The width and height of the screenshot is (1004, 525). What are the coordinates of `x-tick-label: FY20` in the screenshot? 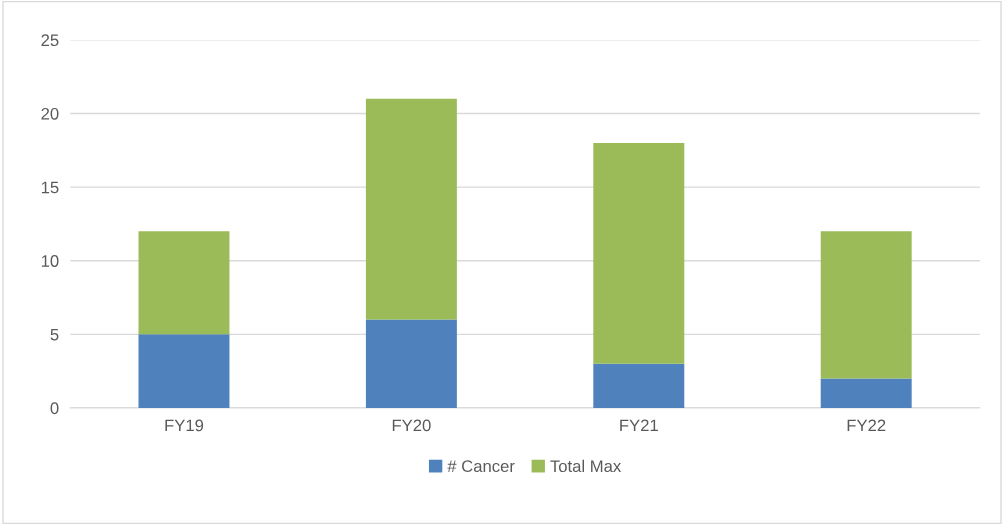 It's located at (411, 425).